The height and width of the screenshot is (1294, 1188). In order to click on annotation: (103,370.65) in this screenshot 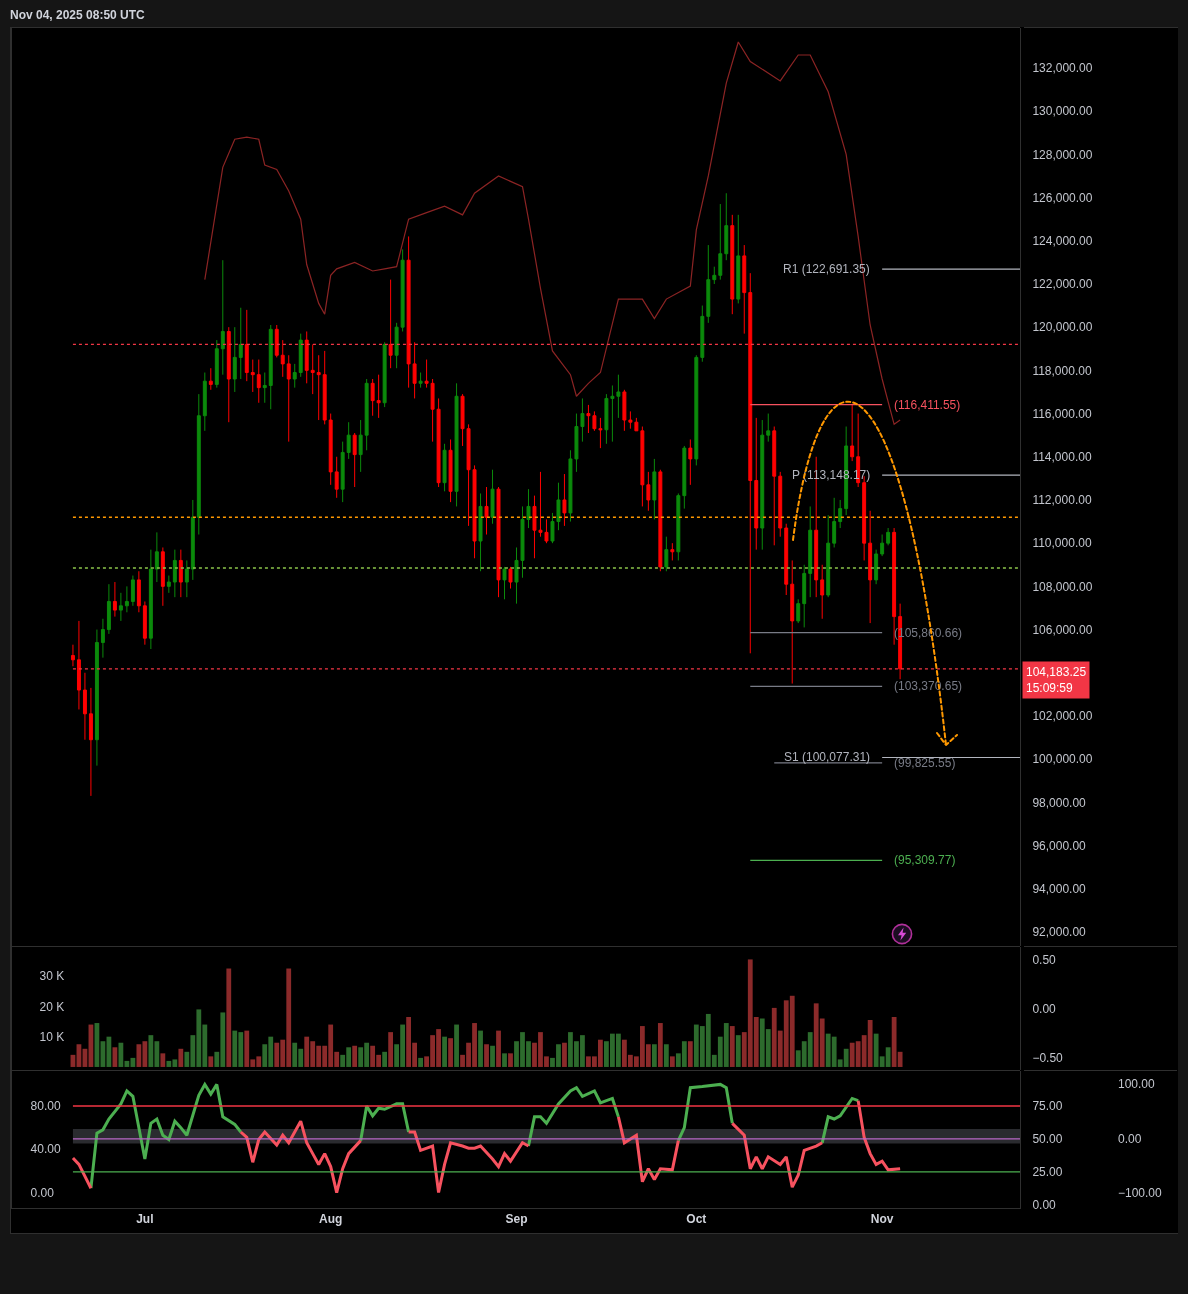, I will do `click(928, 686)`.